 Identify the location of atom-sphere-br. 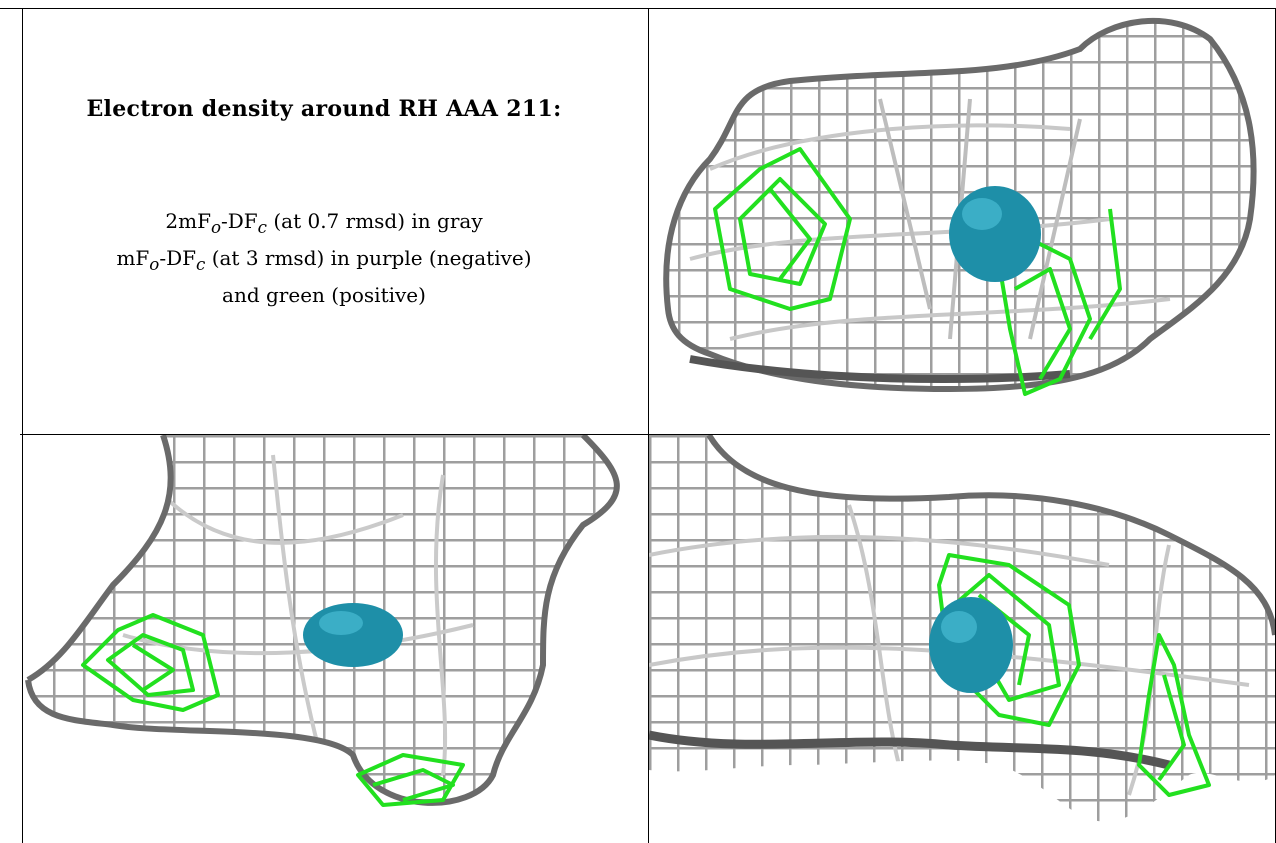
(971, 645).